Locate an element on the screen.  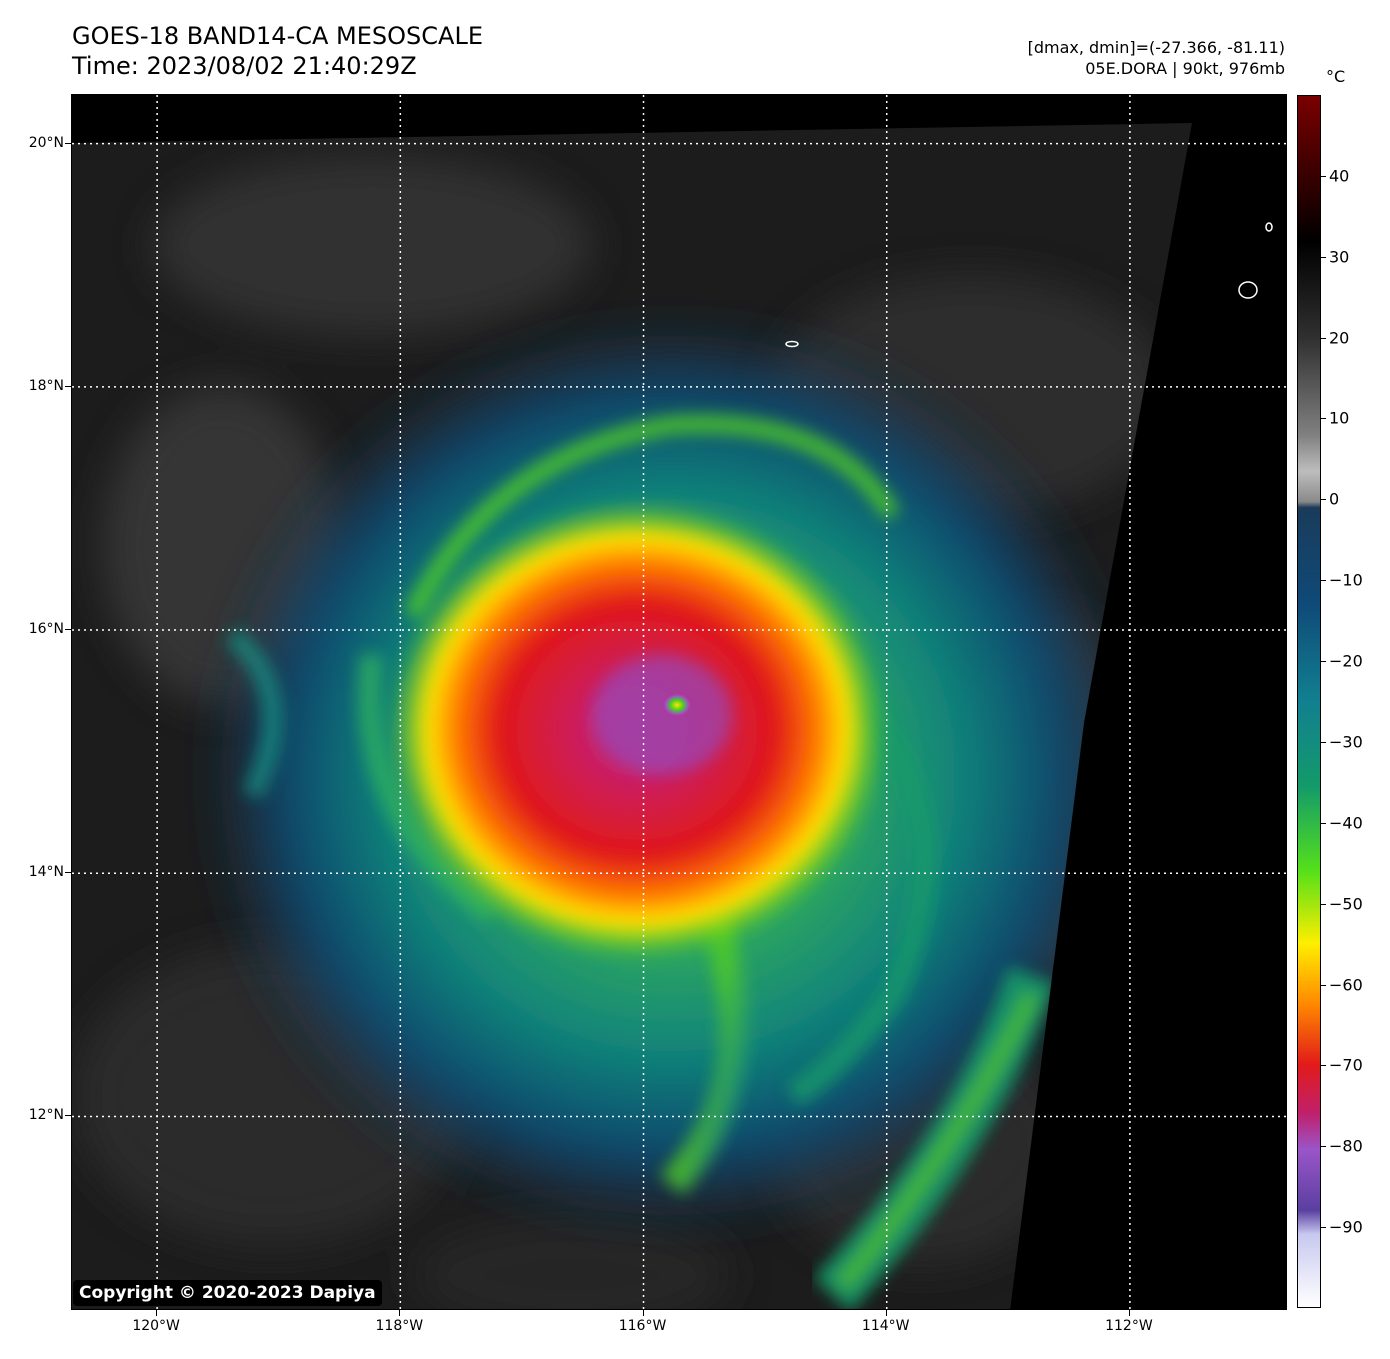
temperature-range-info: [dmax, dmin]=(-27.366, -81.11) is located at coordinates (1156, 47).